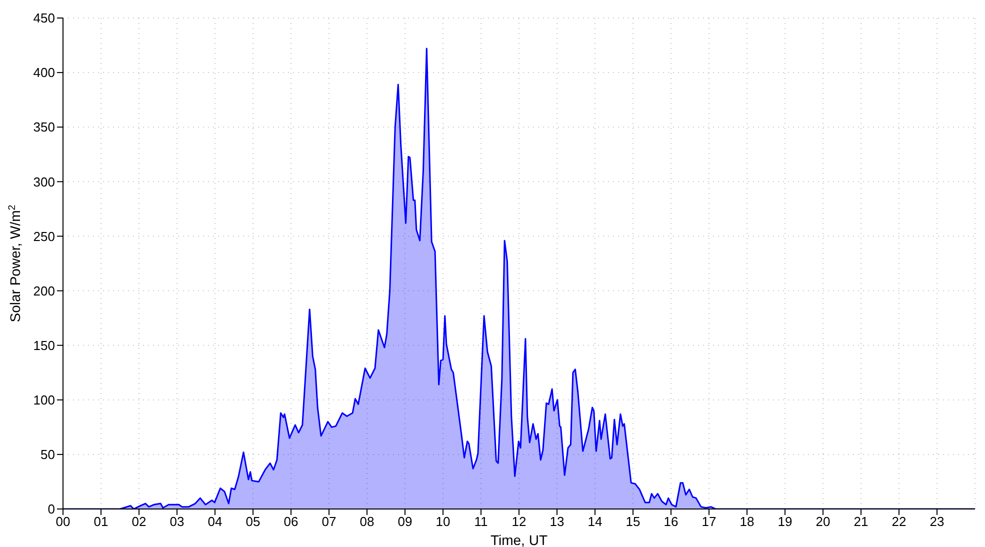 The height and width of the screenshot is (547, 985). Describe the element at coordinates (671, 522) in the screenshot. I see `x-tick-label: 16` at that location.